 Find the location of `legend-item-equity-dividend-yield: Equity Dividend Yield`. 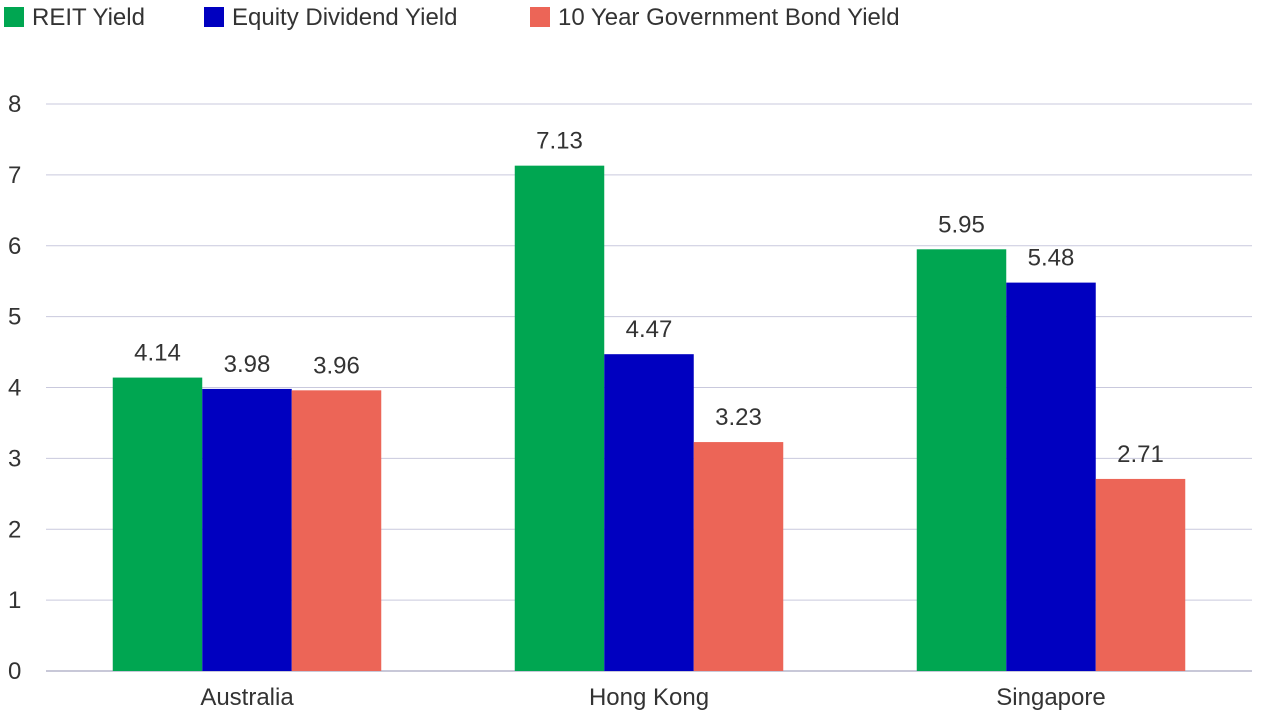

legend-item-equity-dividend-yield: Equity Dividend Yield is located at coordinates (330, 17).